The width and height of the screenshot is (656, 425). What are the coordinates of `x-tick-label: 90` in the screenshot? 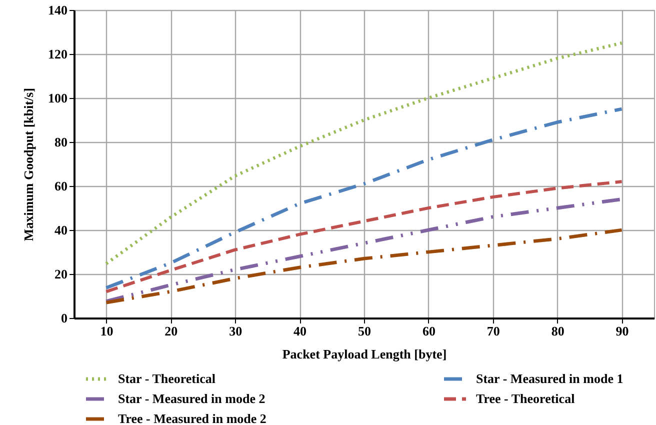 It's located at (622, 331).